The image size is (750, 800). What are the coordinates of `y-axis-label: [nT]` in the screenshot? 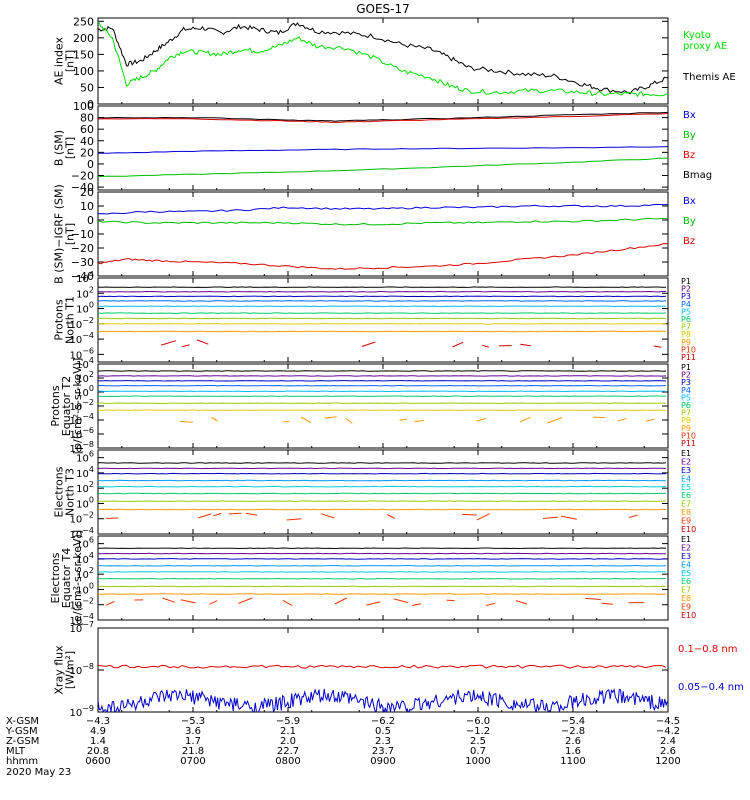 It's located at (70, 61).